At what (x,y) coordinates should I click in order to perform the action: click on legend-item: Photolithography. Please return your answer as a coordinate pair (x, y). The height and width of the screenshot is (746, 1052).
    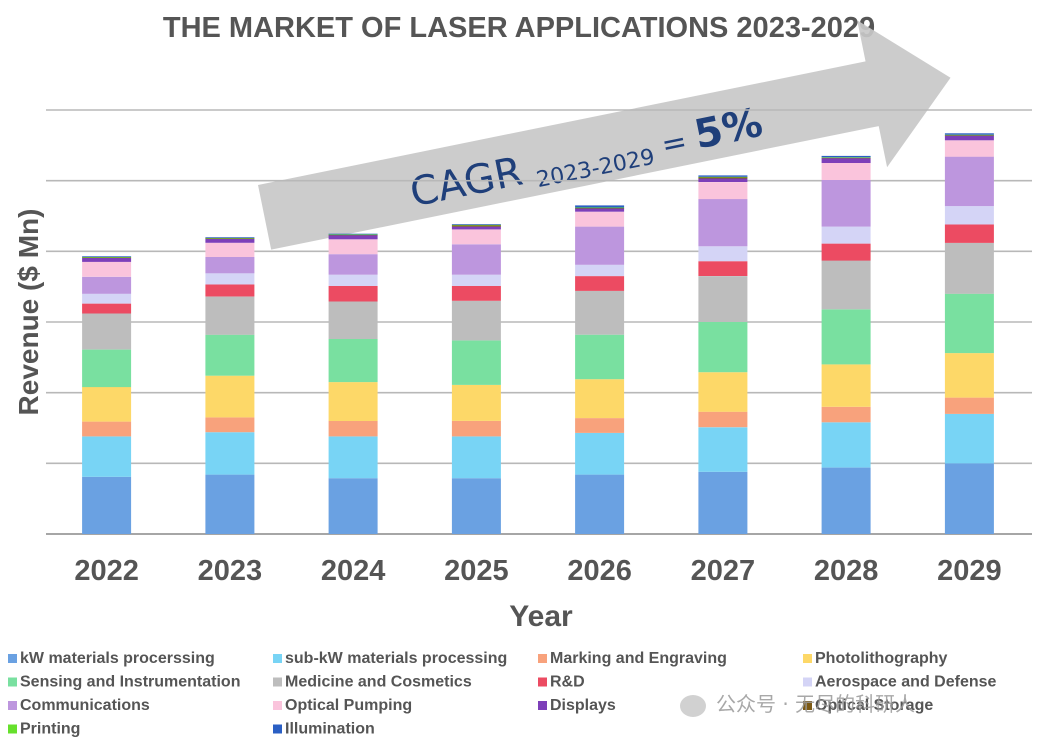
    Looking at the image, I should click on (875, 658).